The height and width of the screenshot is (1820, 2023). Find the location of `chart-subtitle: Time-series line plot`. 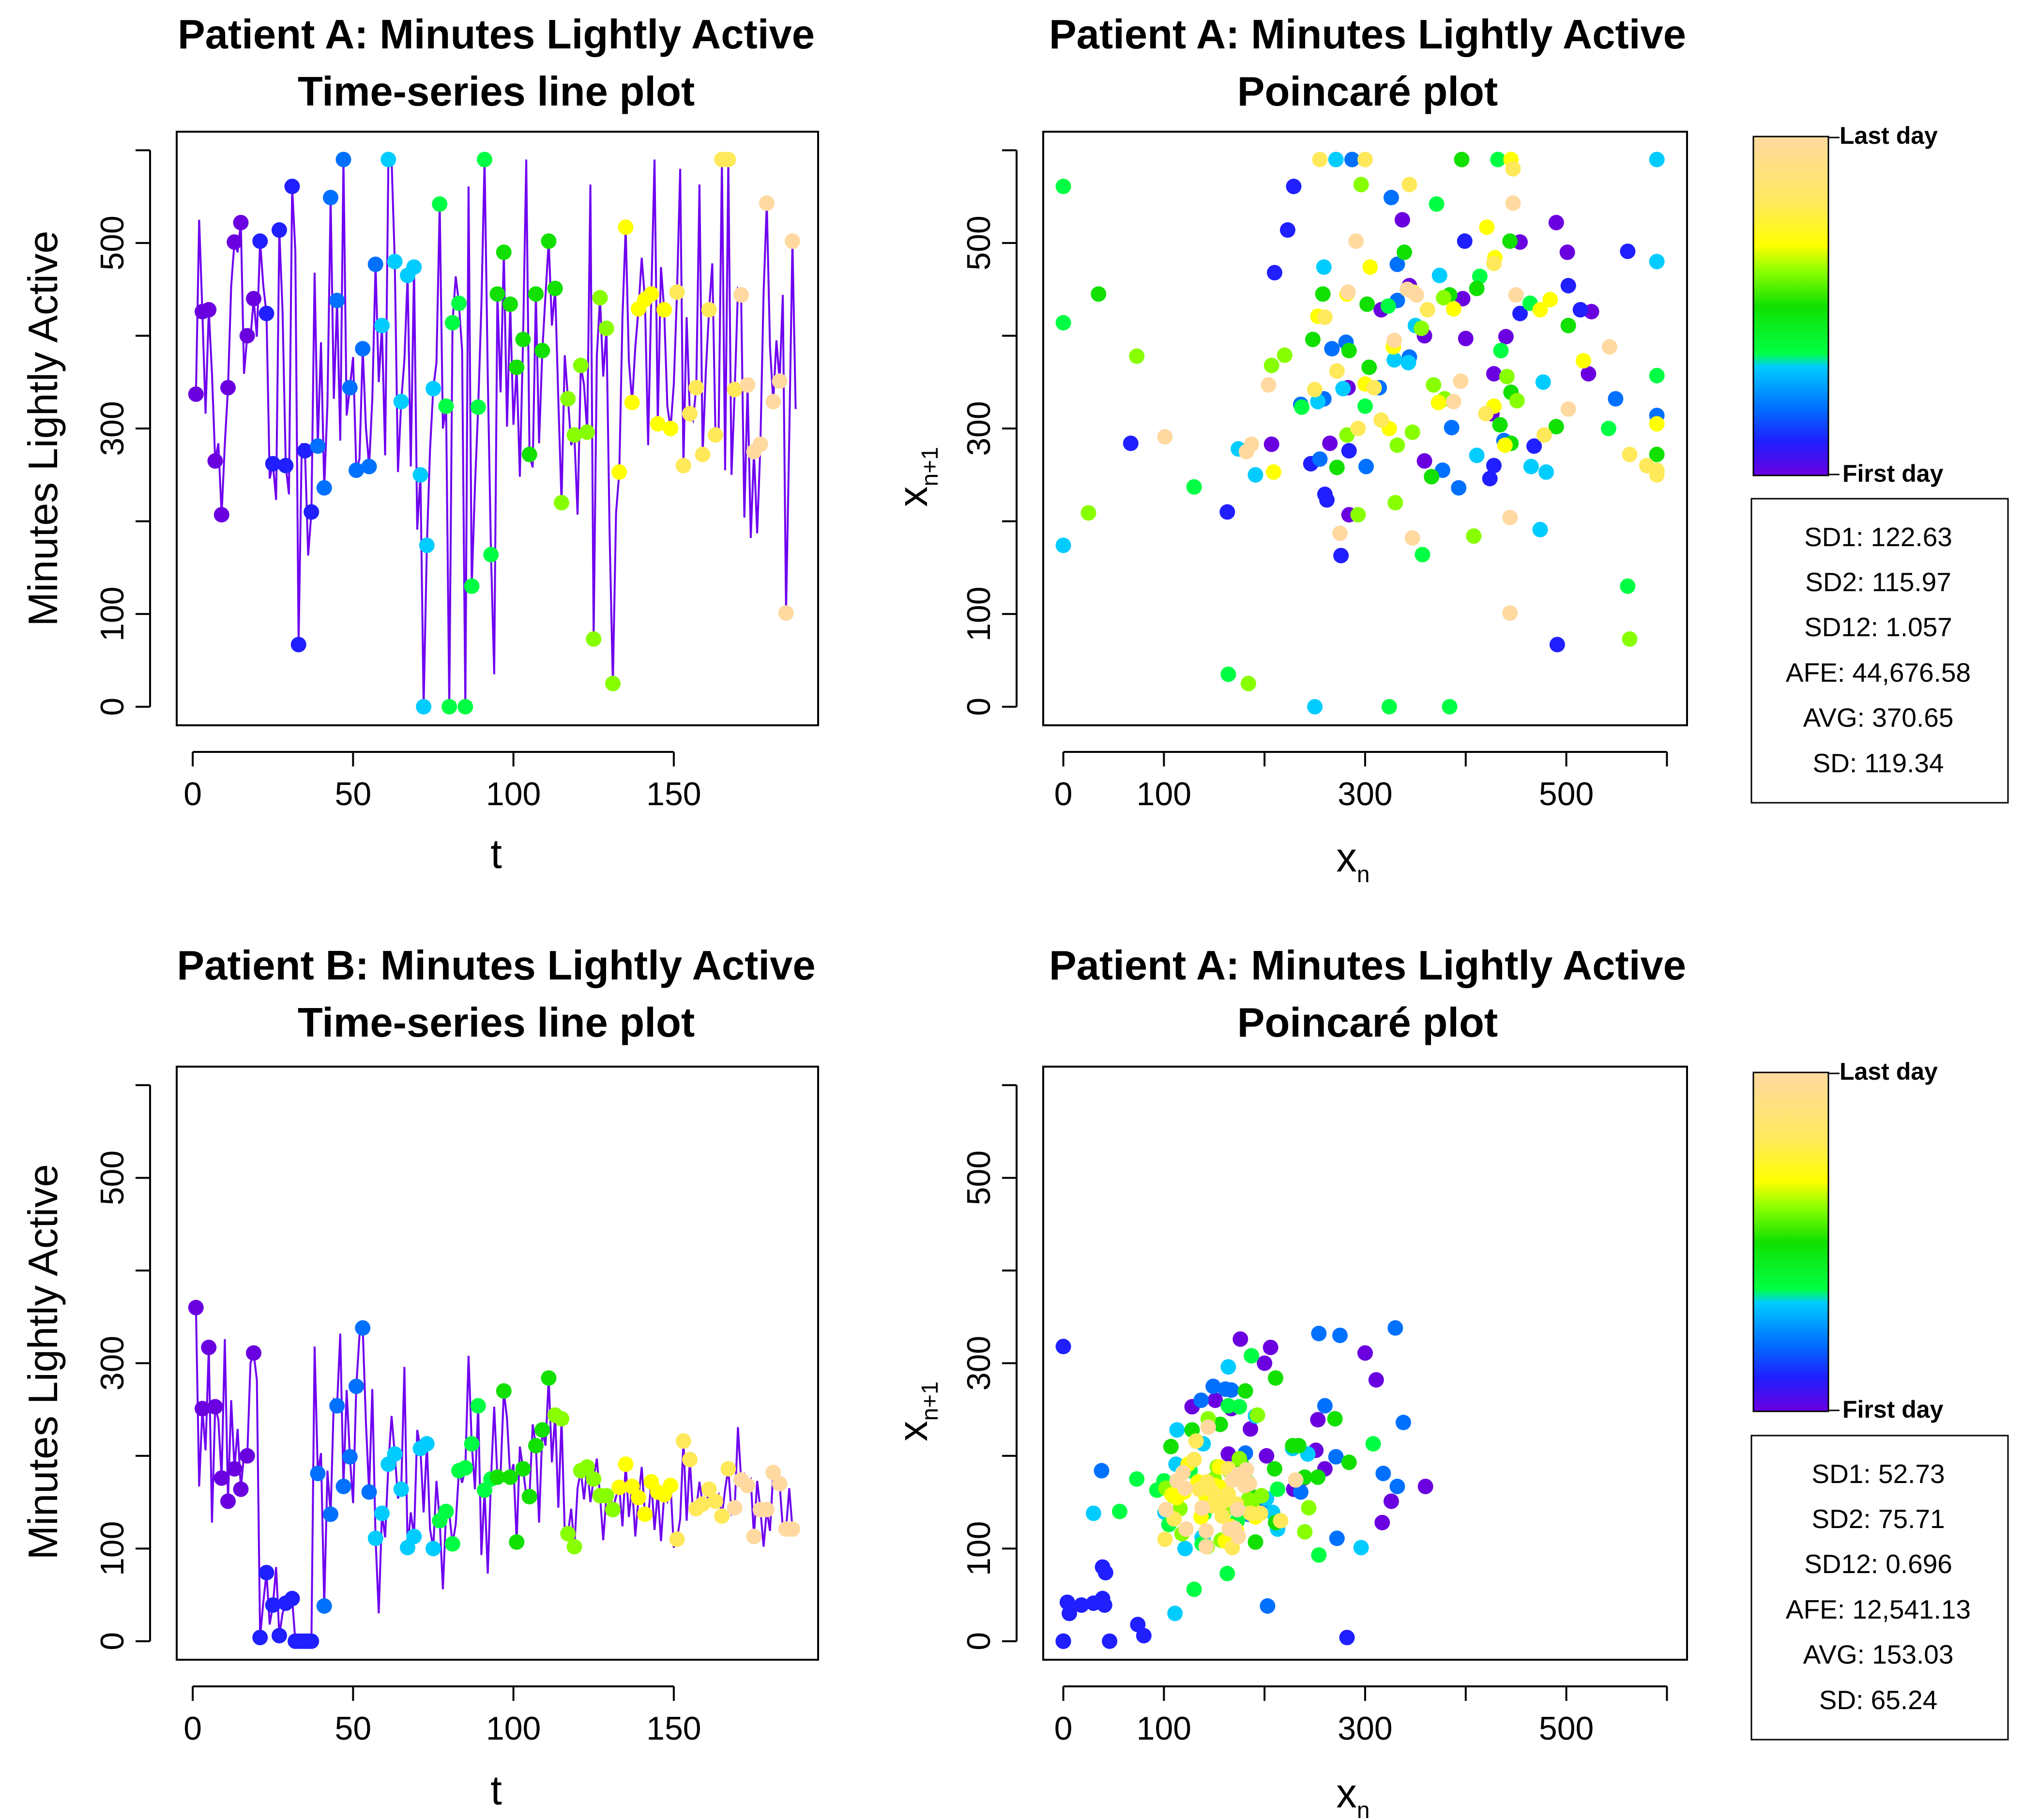

chart-subtitle: Time-series line plot is located at coordinates (496, 1023).